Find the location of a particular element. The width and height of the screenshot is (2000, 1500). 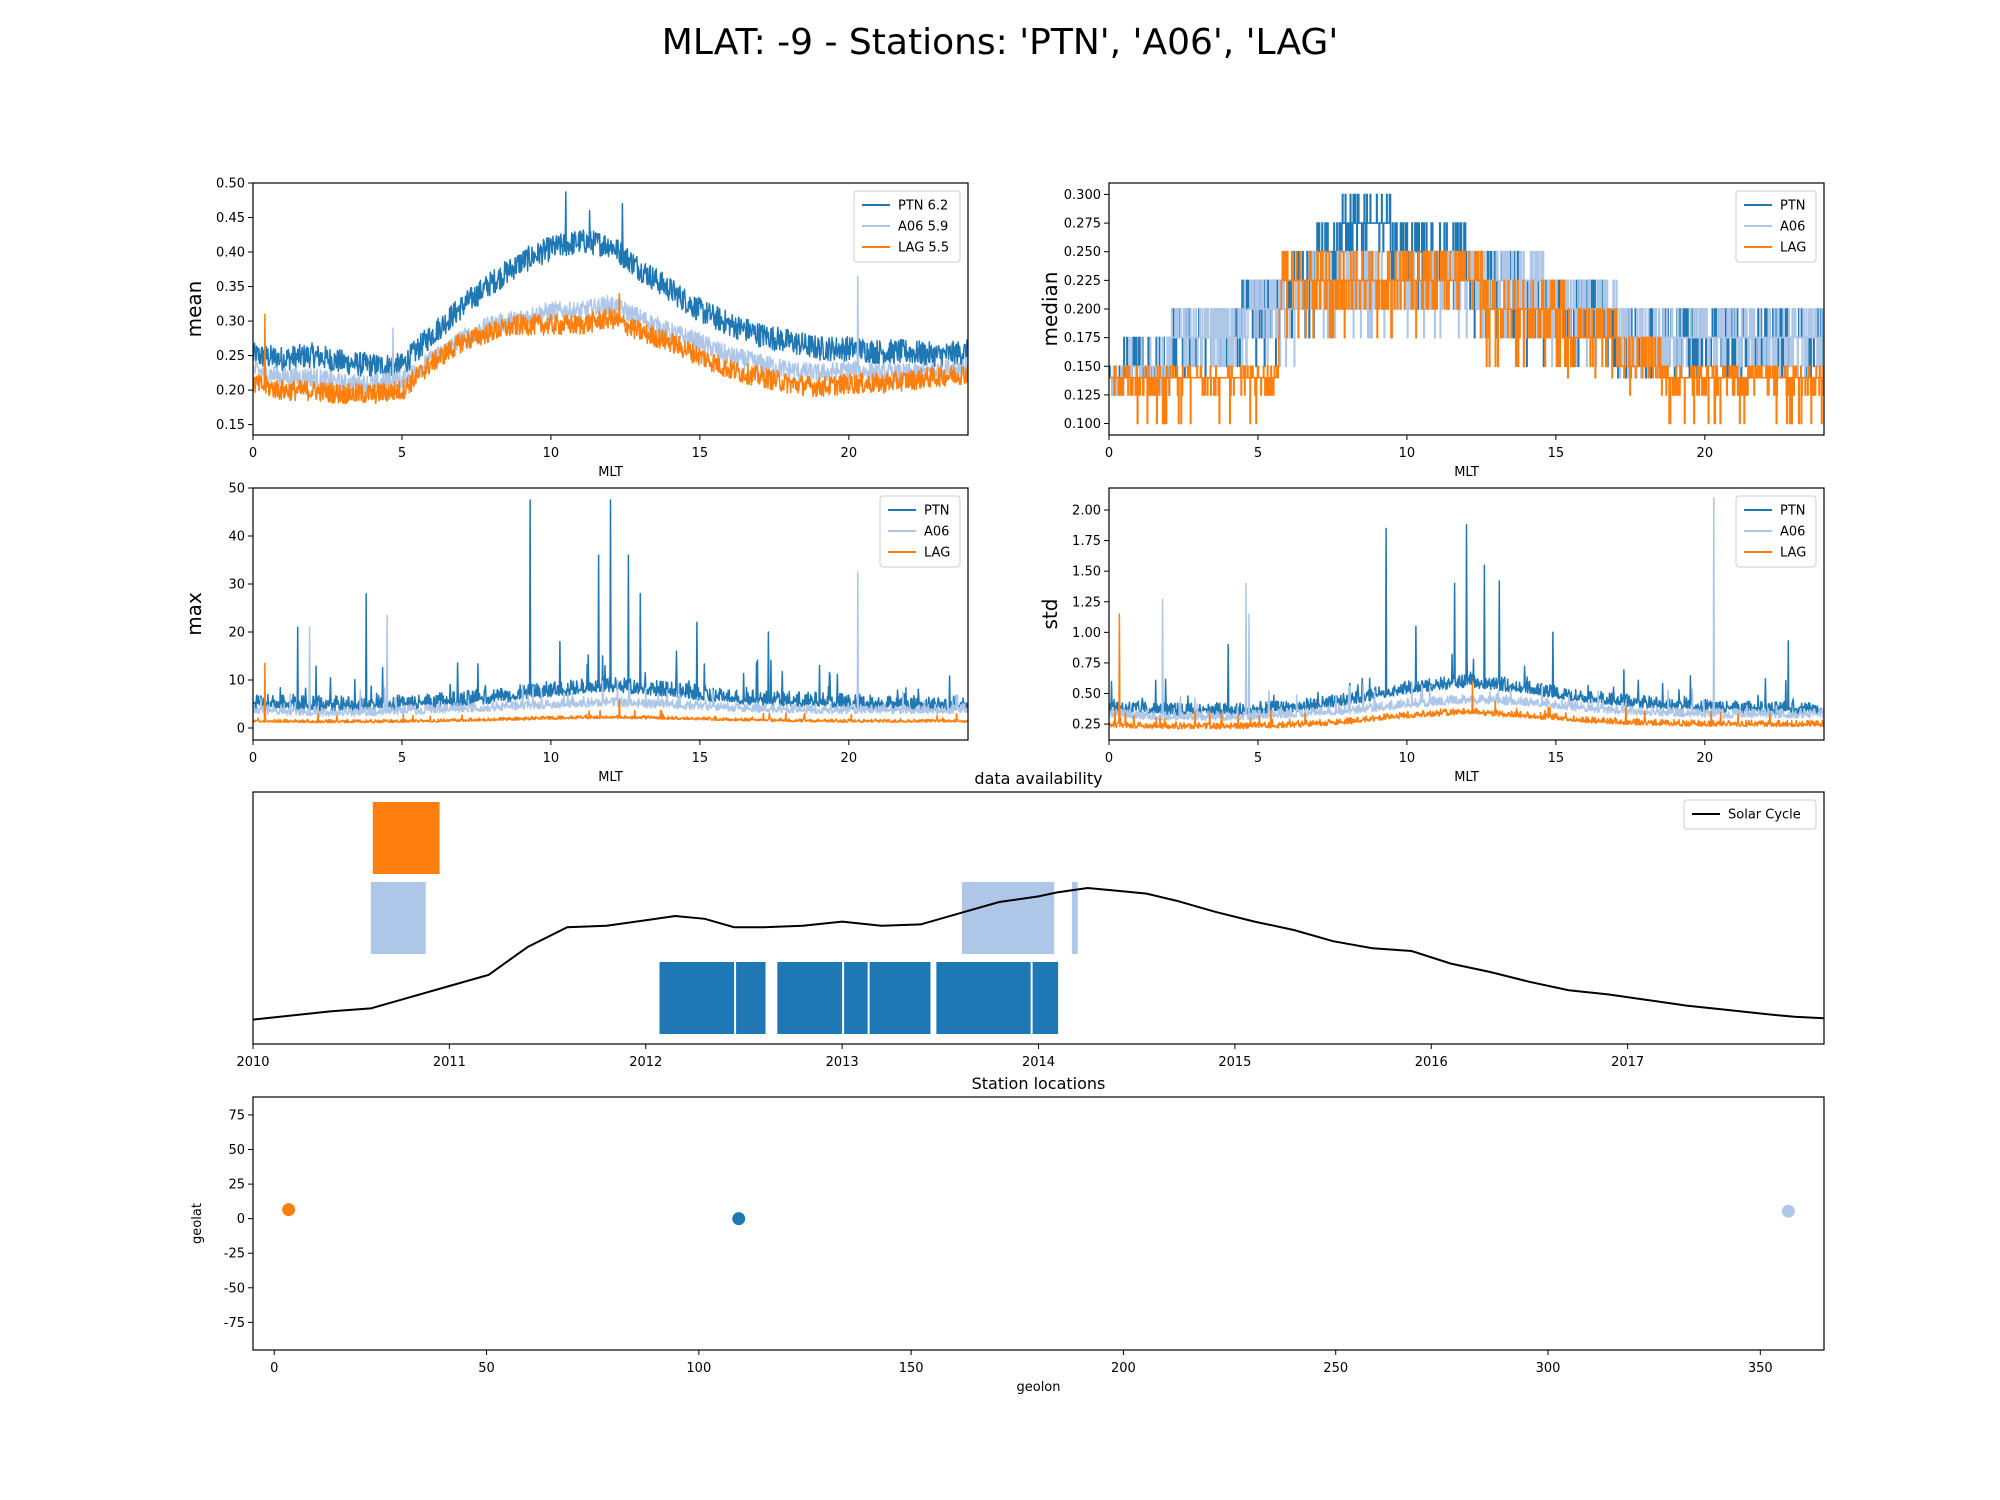

std-xlabel: MLT is located at coordinates (1466, 777).